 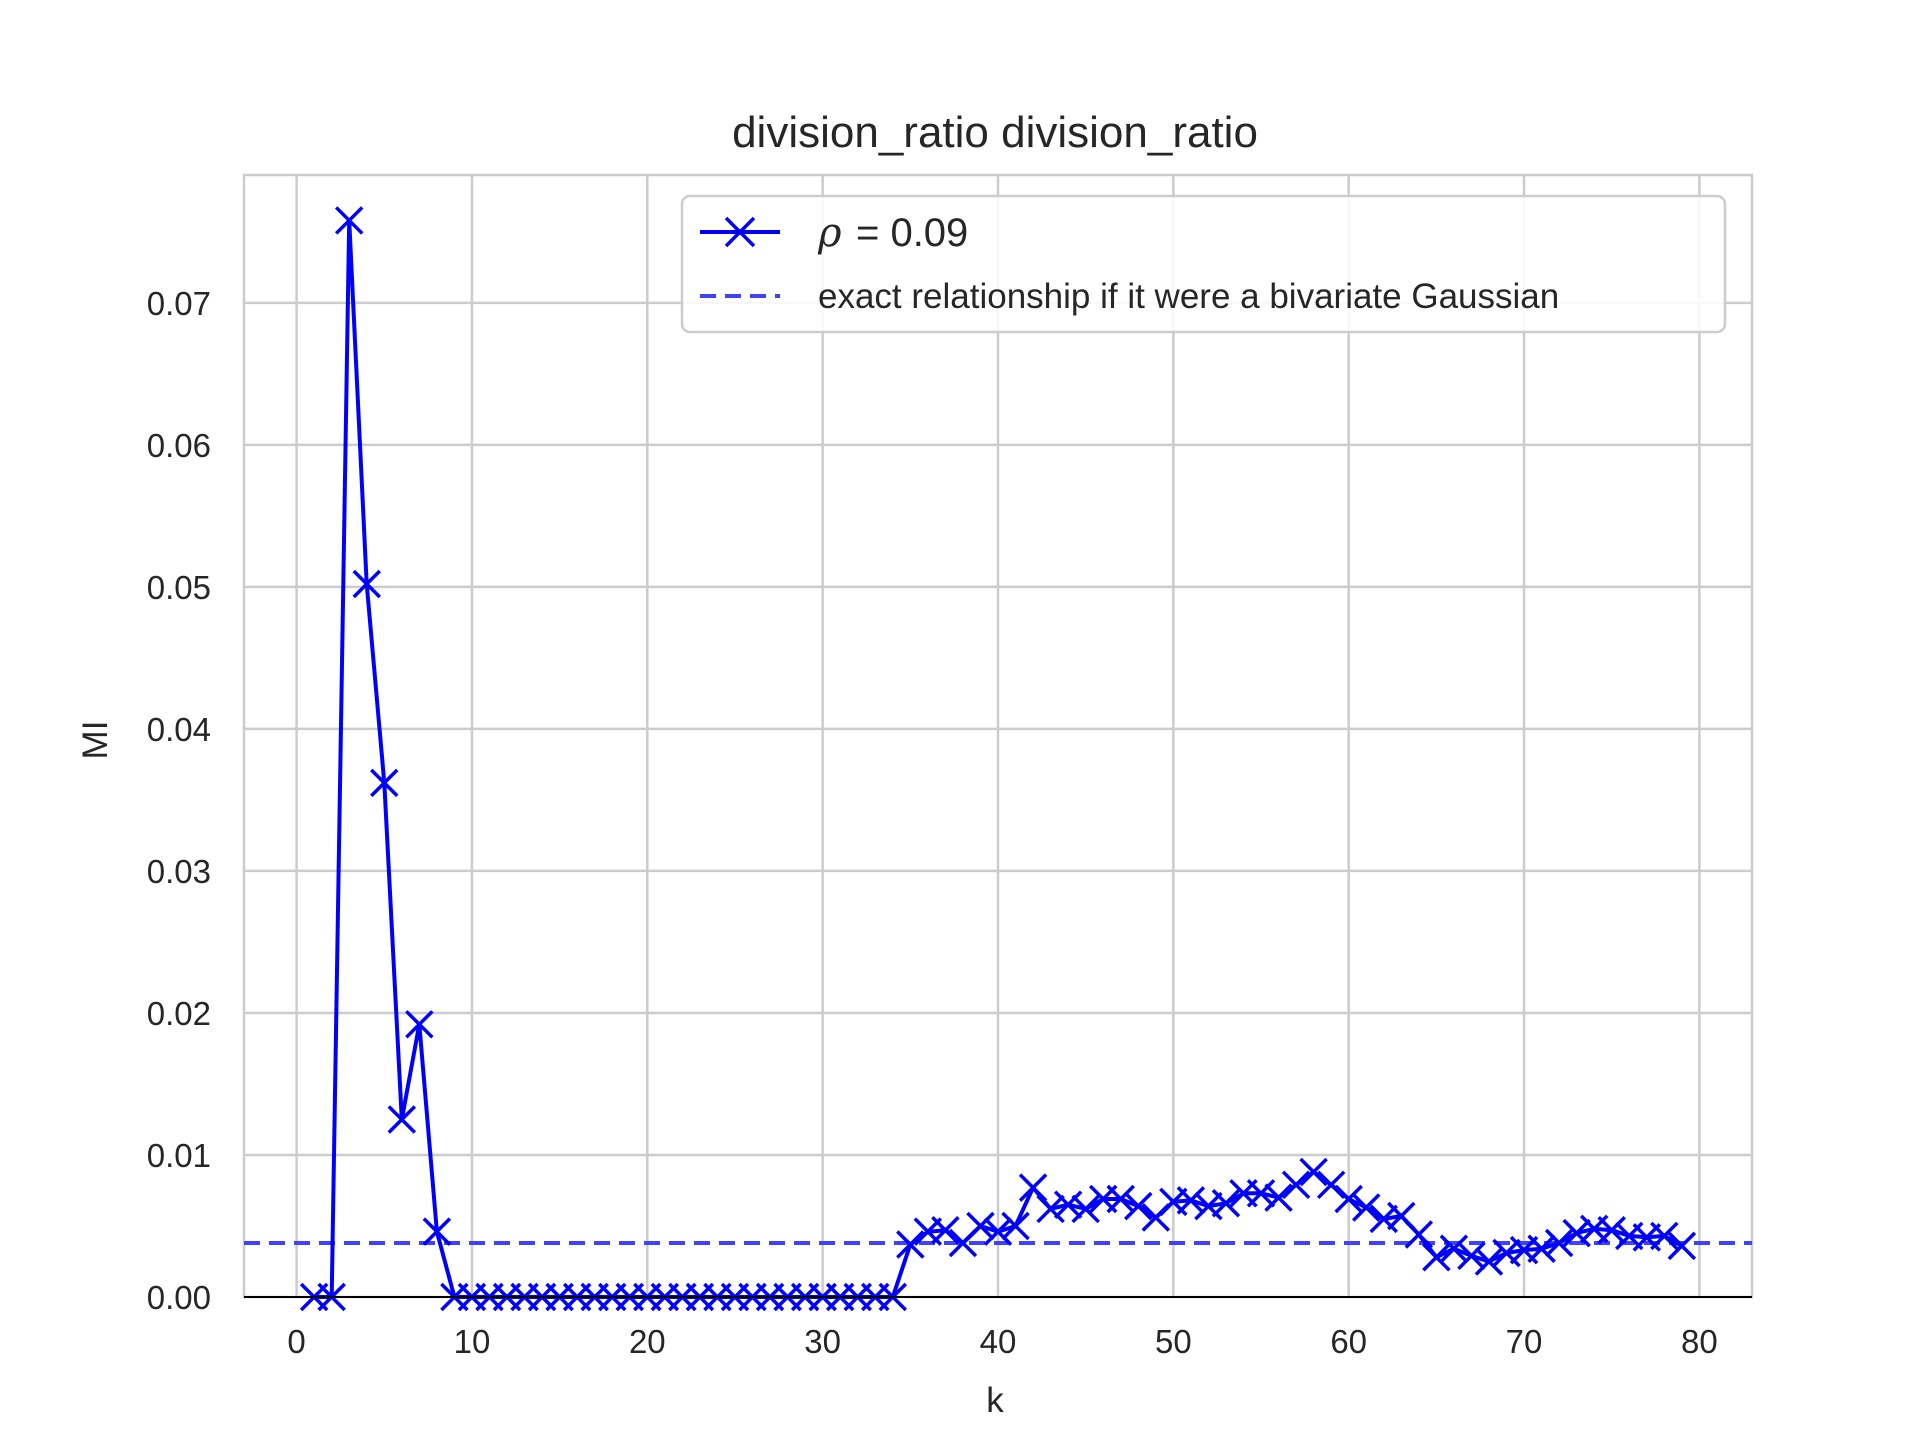 I want to click on x-tick-label: 20, so click(x=647, y=1341).